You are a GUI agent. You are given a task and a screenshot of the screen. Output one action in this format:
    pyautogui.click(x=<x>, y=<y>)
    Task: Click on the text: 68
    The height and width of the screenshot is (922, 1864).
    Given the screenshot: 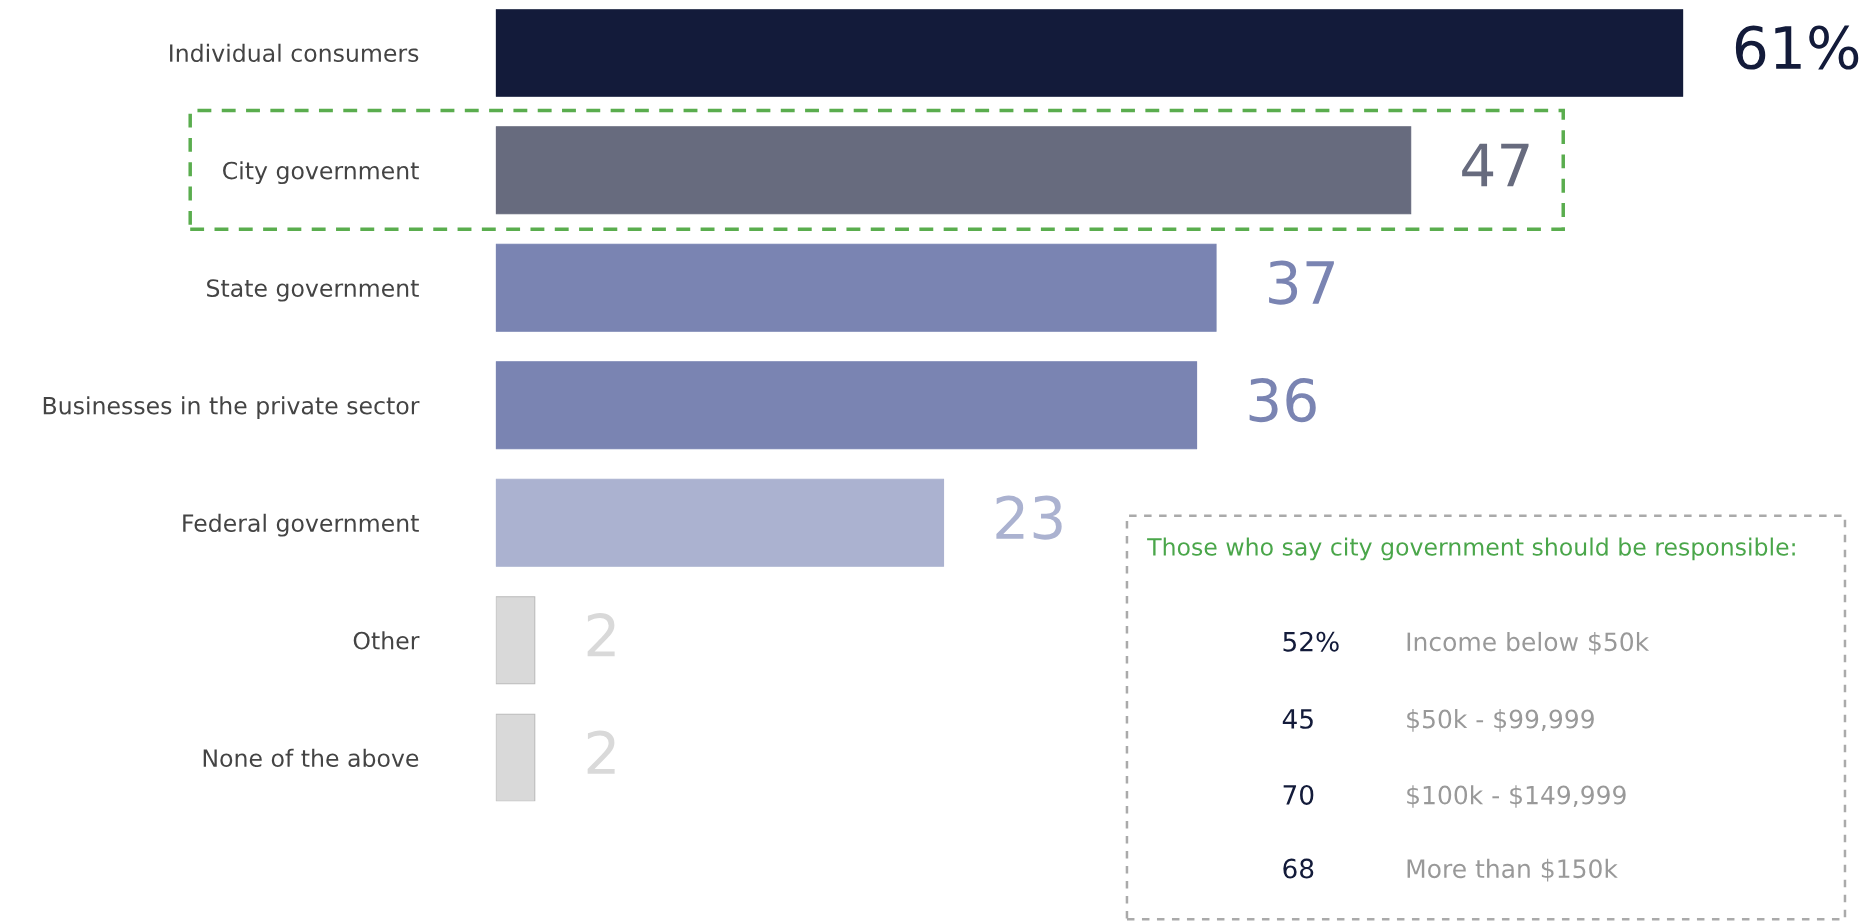 What is the action you would take?
    pyautogui.click(x=1298, y=868)
    